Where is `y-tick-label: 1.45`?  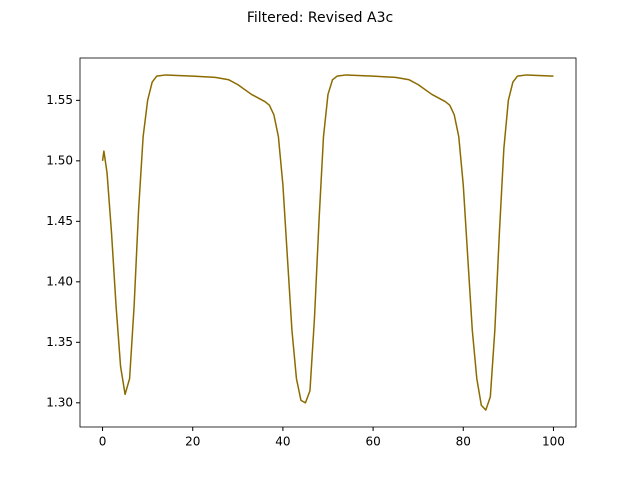 y-tick-label: 1.45 is located at coordinates (59, 221).